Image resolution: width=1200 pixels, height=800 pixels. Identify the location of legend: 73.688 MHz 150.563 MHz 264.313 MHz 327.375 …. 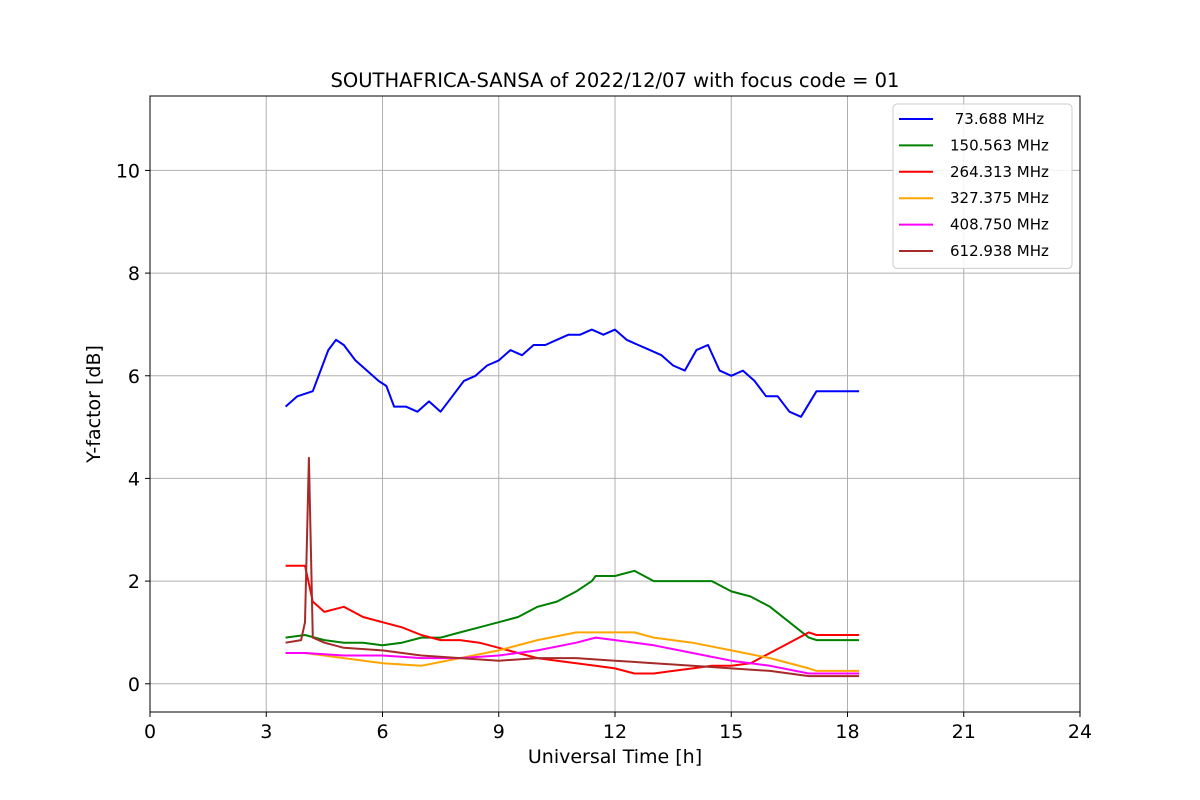
(982, 186).